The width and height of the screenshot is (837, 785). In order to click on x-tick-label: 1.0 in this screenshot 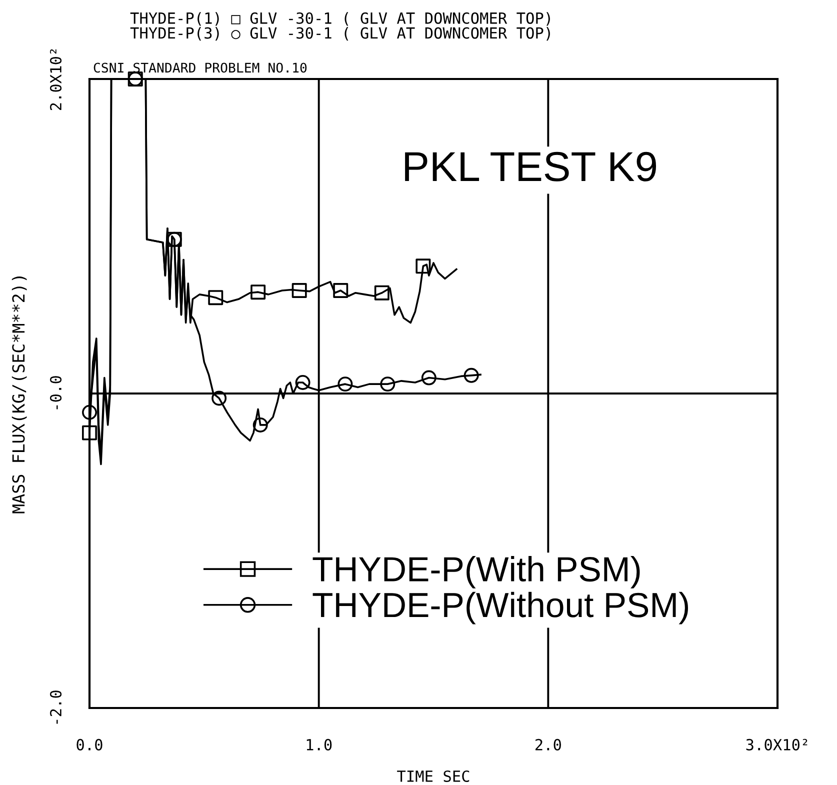, I will do `click(319, 744)`.